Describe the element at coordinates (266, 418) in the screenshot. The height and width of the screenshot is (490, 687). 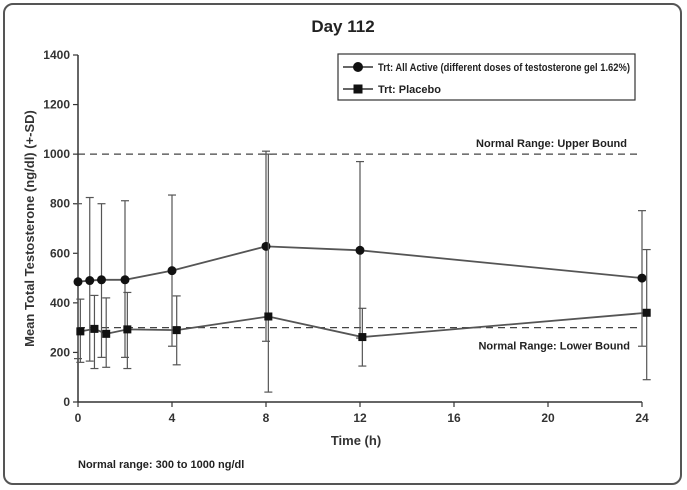
I see `x-tick-label: 8` at that location.